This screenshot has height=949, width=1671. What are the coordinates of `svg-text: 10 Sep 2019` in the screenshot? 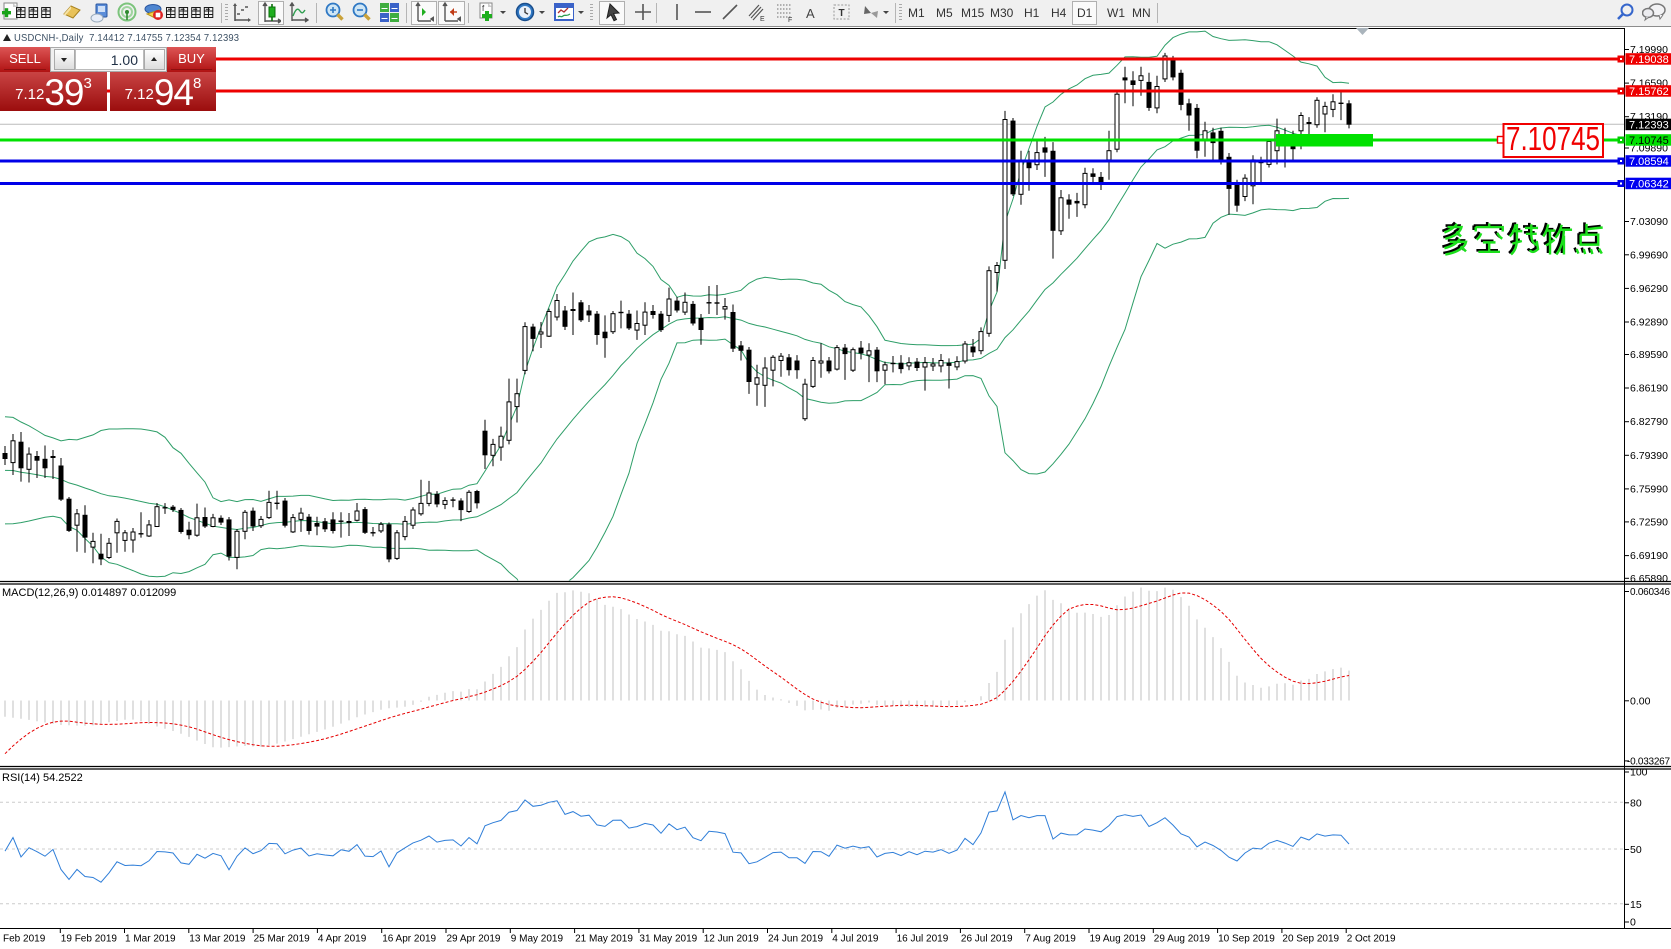 It's located at (1246, 939).